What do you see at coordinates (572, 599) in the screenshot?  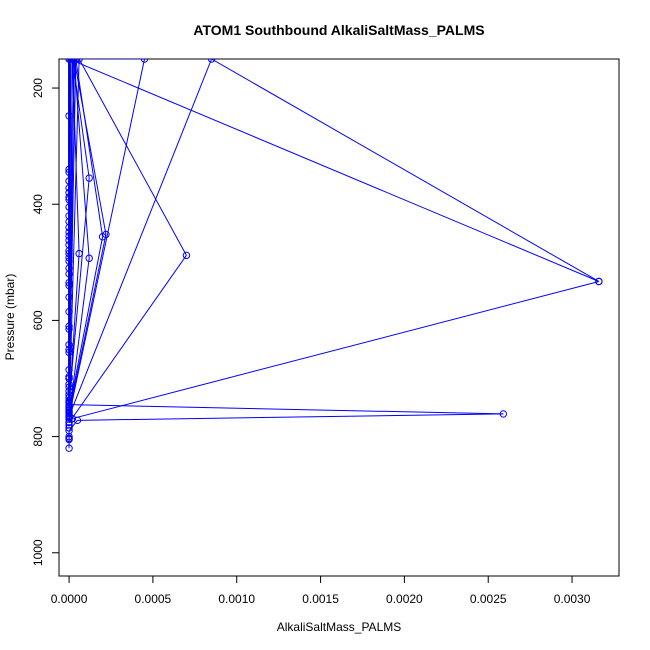 I see `x-tick-label: 0.0030` at bounding box center [572, 599].